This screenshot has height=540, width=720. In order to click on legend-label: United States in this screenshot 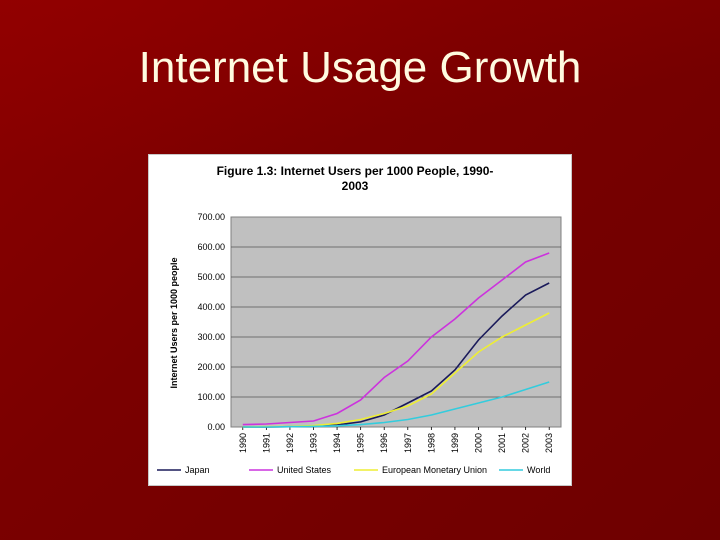, I will do `click(304, 470)`.